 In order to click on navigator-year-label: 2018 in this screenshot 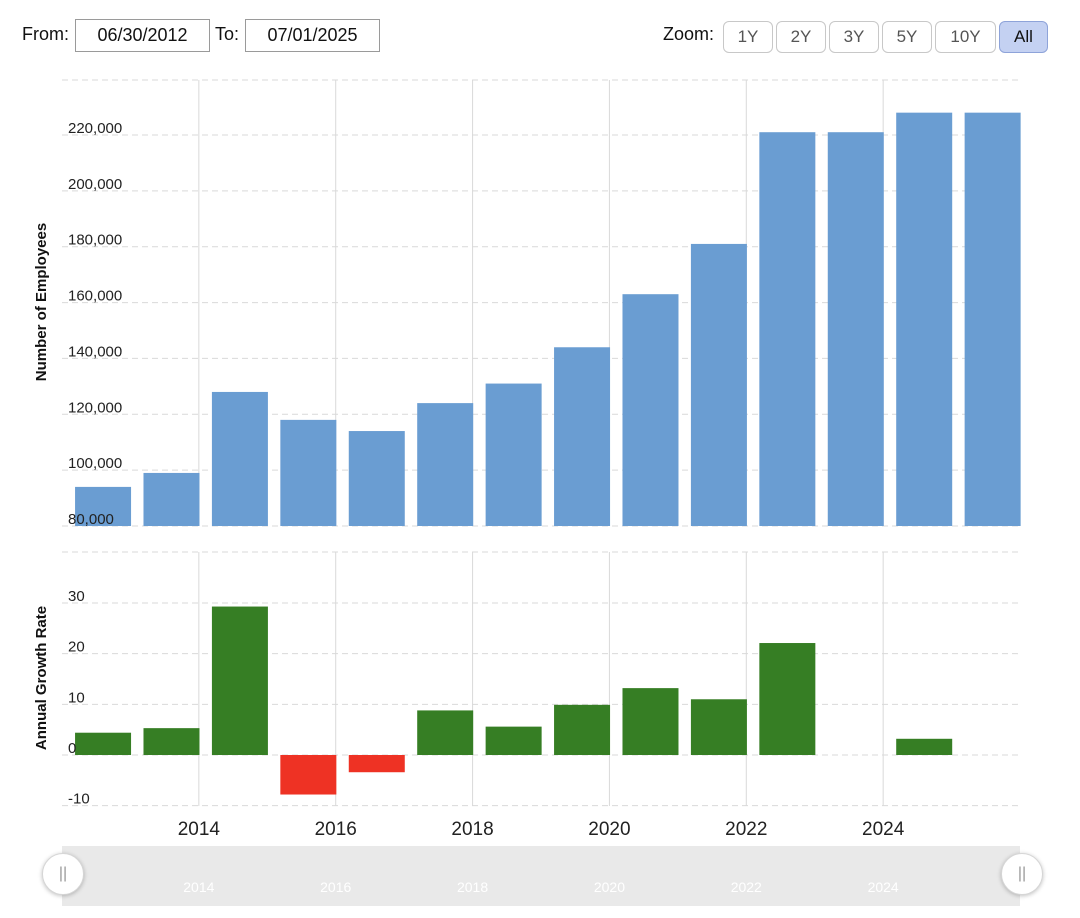, I will do `click(472, 887)`.